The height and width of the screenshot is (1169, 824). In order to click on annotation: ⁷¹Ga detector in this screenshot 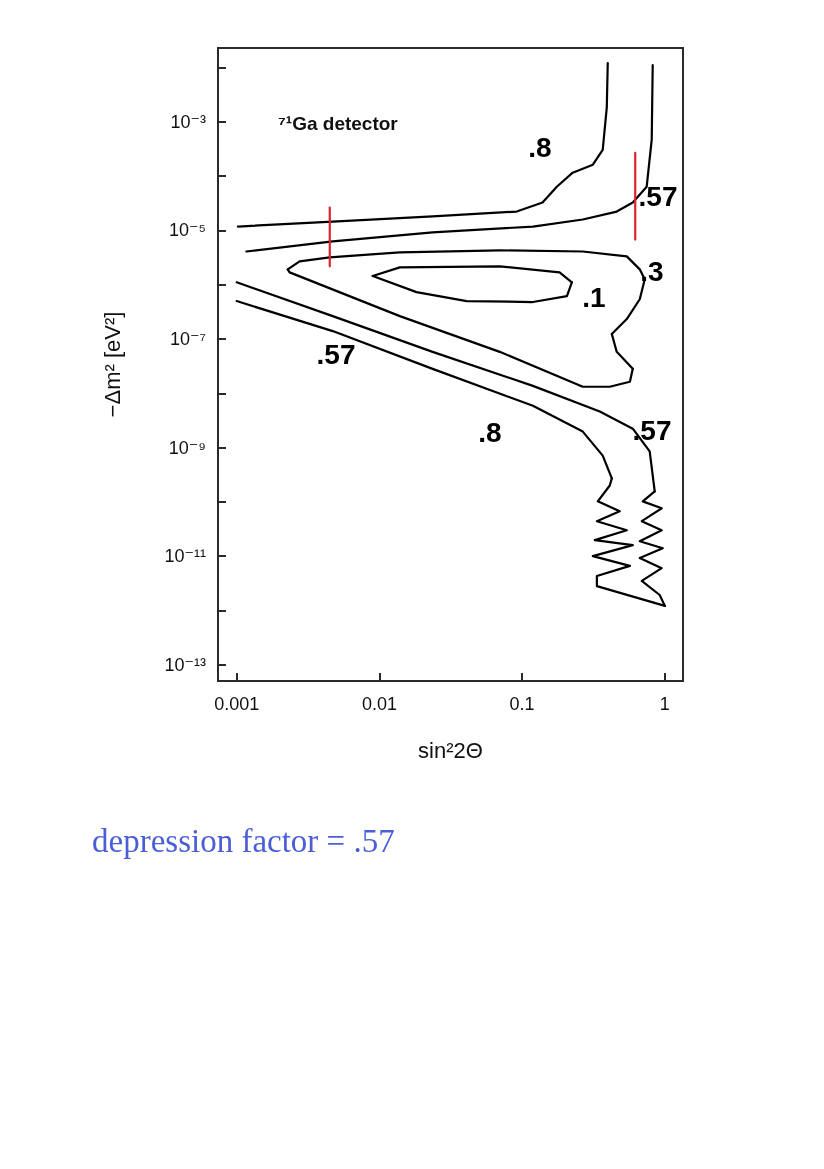, I will do `click(338, 123)`.